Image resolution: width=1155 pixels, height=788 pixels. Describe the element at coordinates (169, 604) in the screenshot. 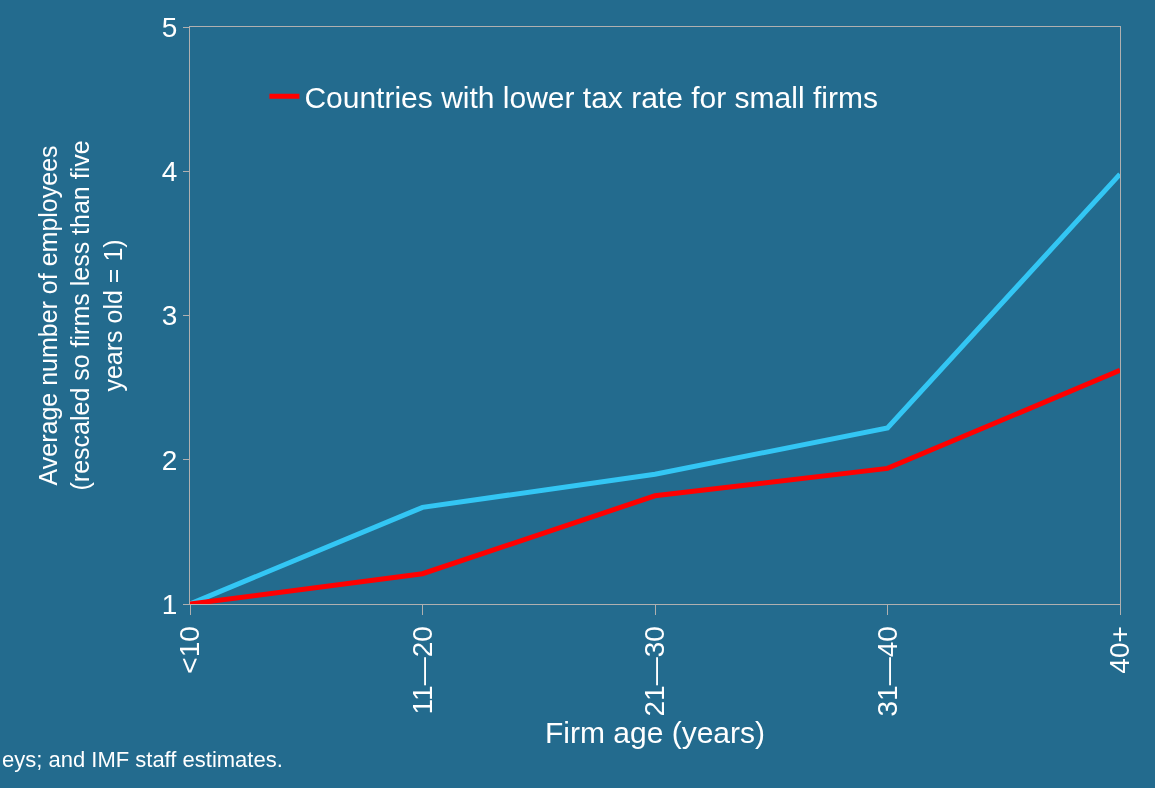

I see `y-tick-label: 1` at that location.